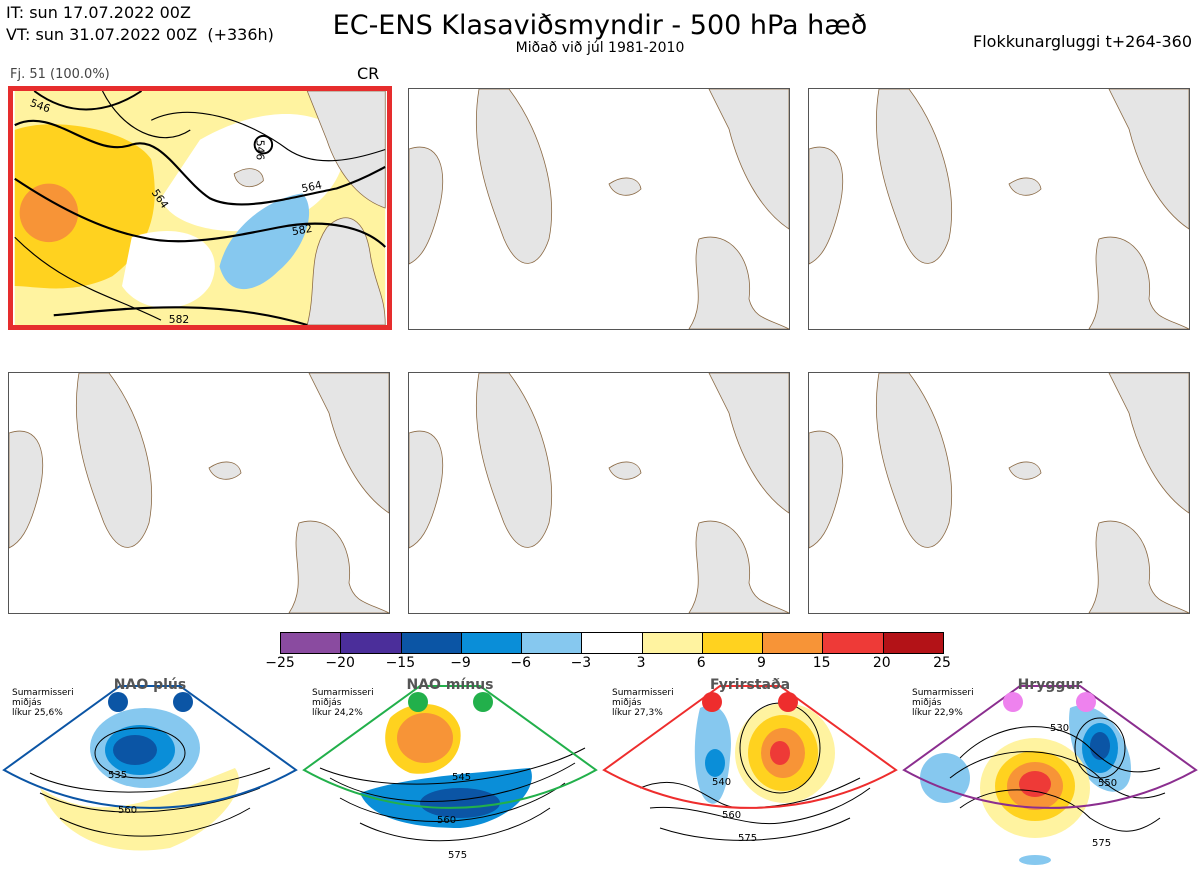 This screenshot has width=1200, height=871. I want to click on colorbar-tick-label: 15, so click(821, 663).